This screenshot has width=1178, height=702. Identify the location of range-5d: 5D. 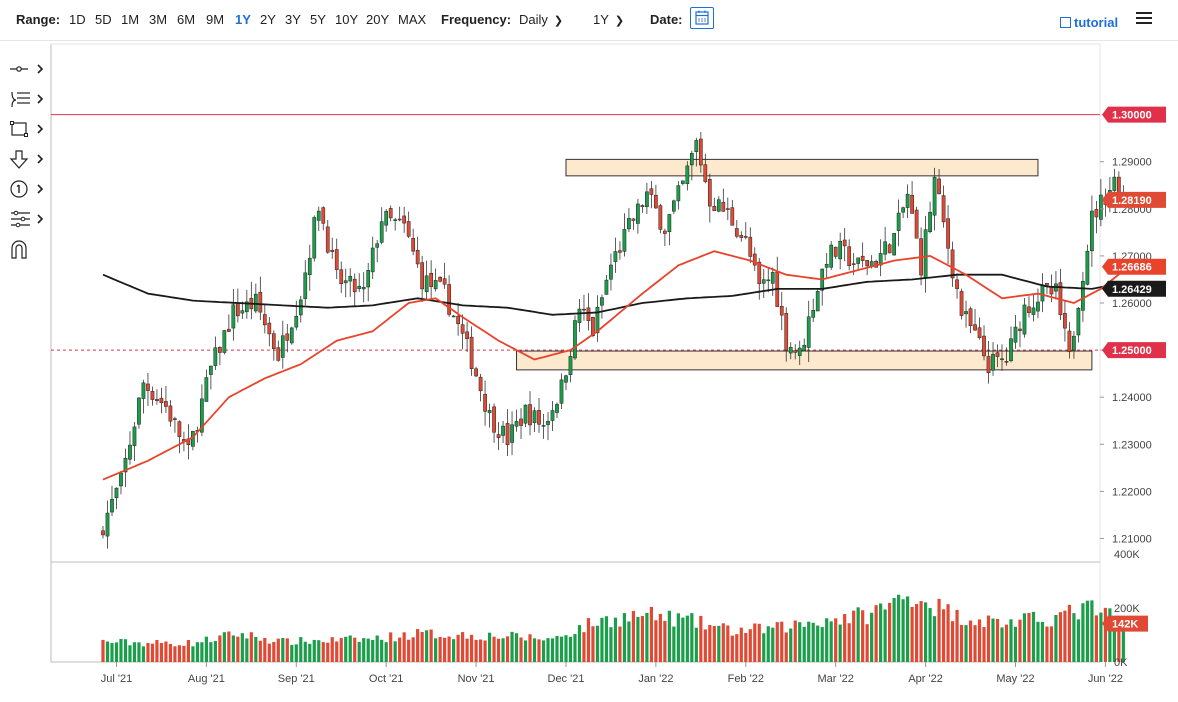
(103, 19).